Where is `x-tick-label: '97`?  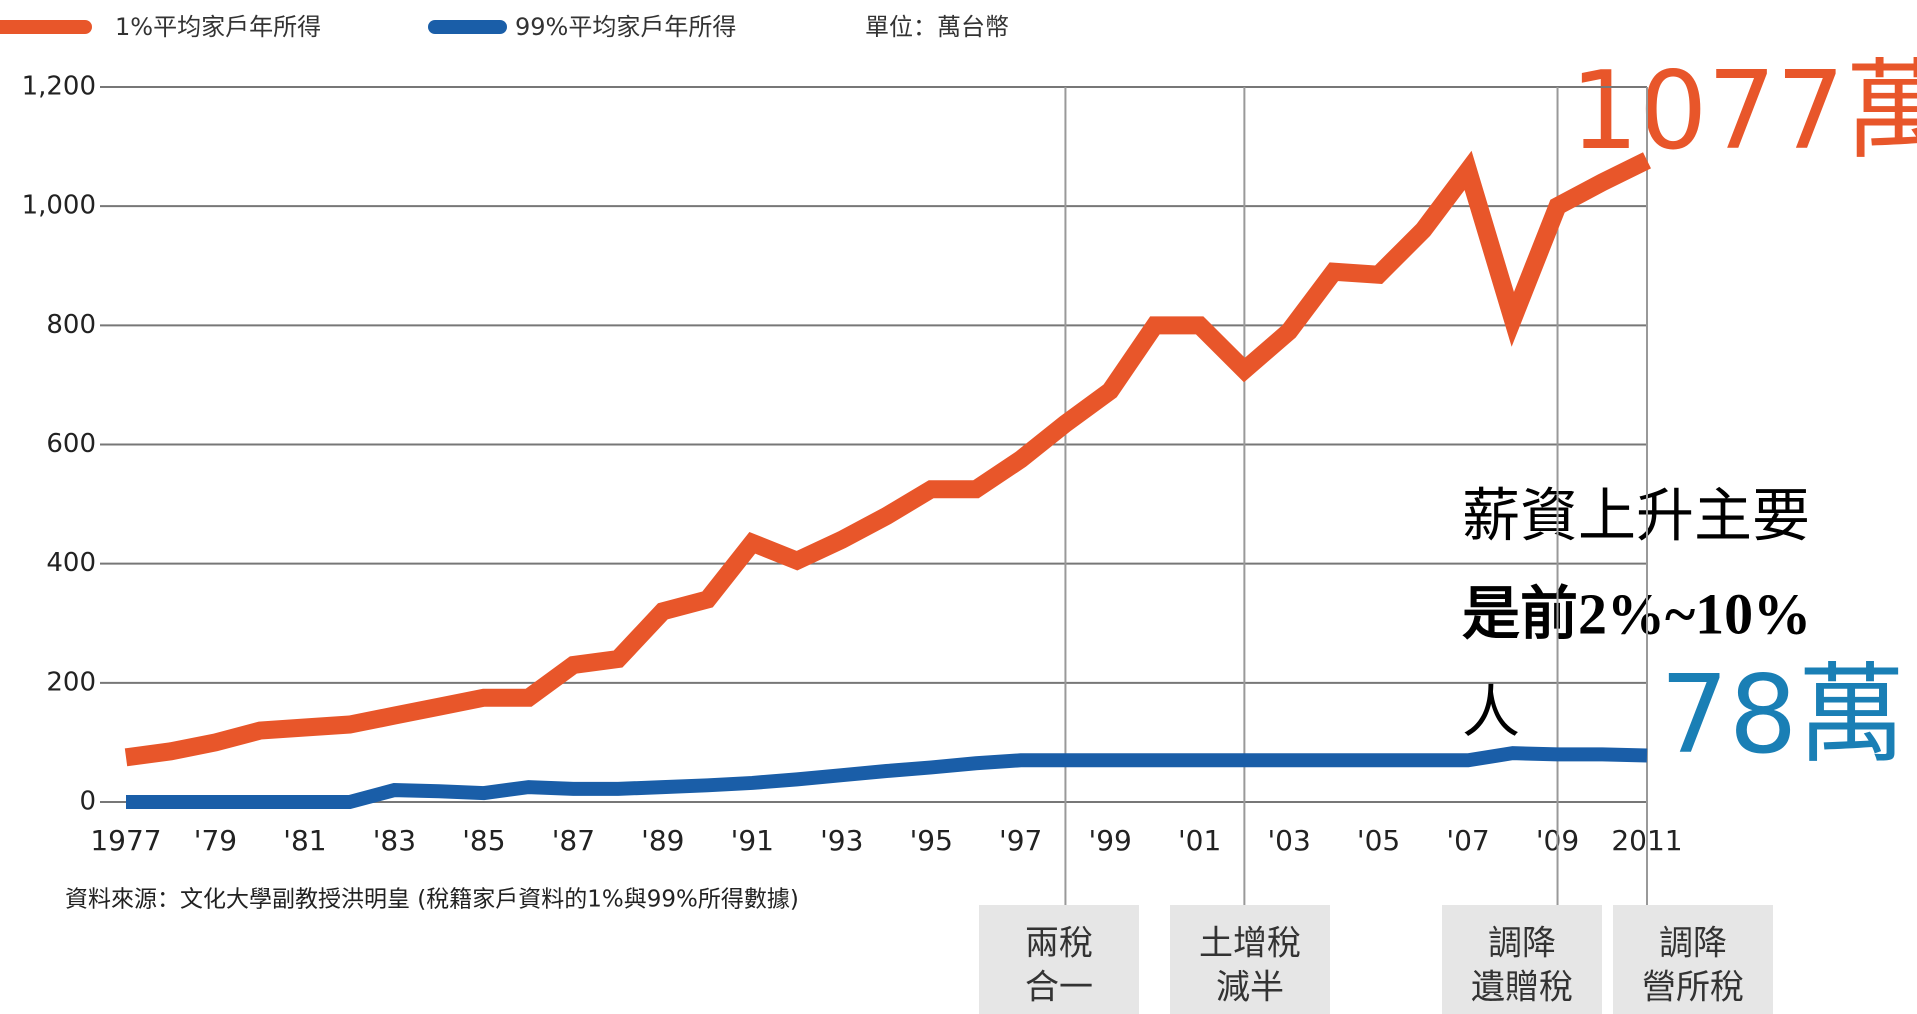 x-tick-label: '97 is located at coordinates (1020, 840).